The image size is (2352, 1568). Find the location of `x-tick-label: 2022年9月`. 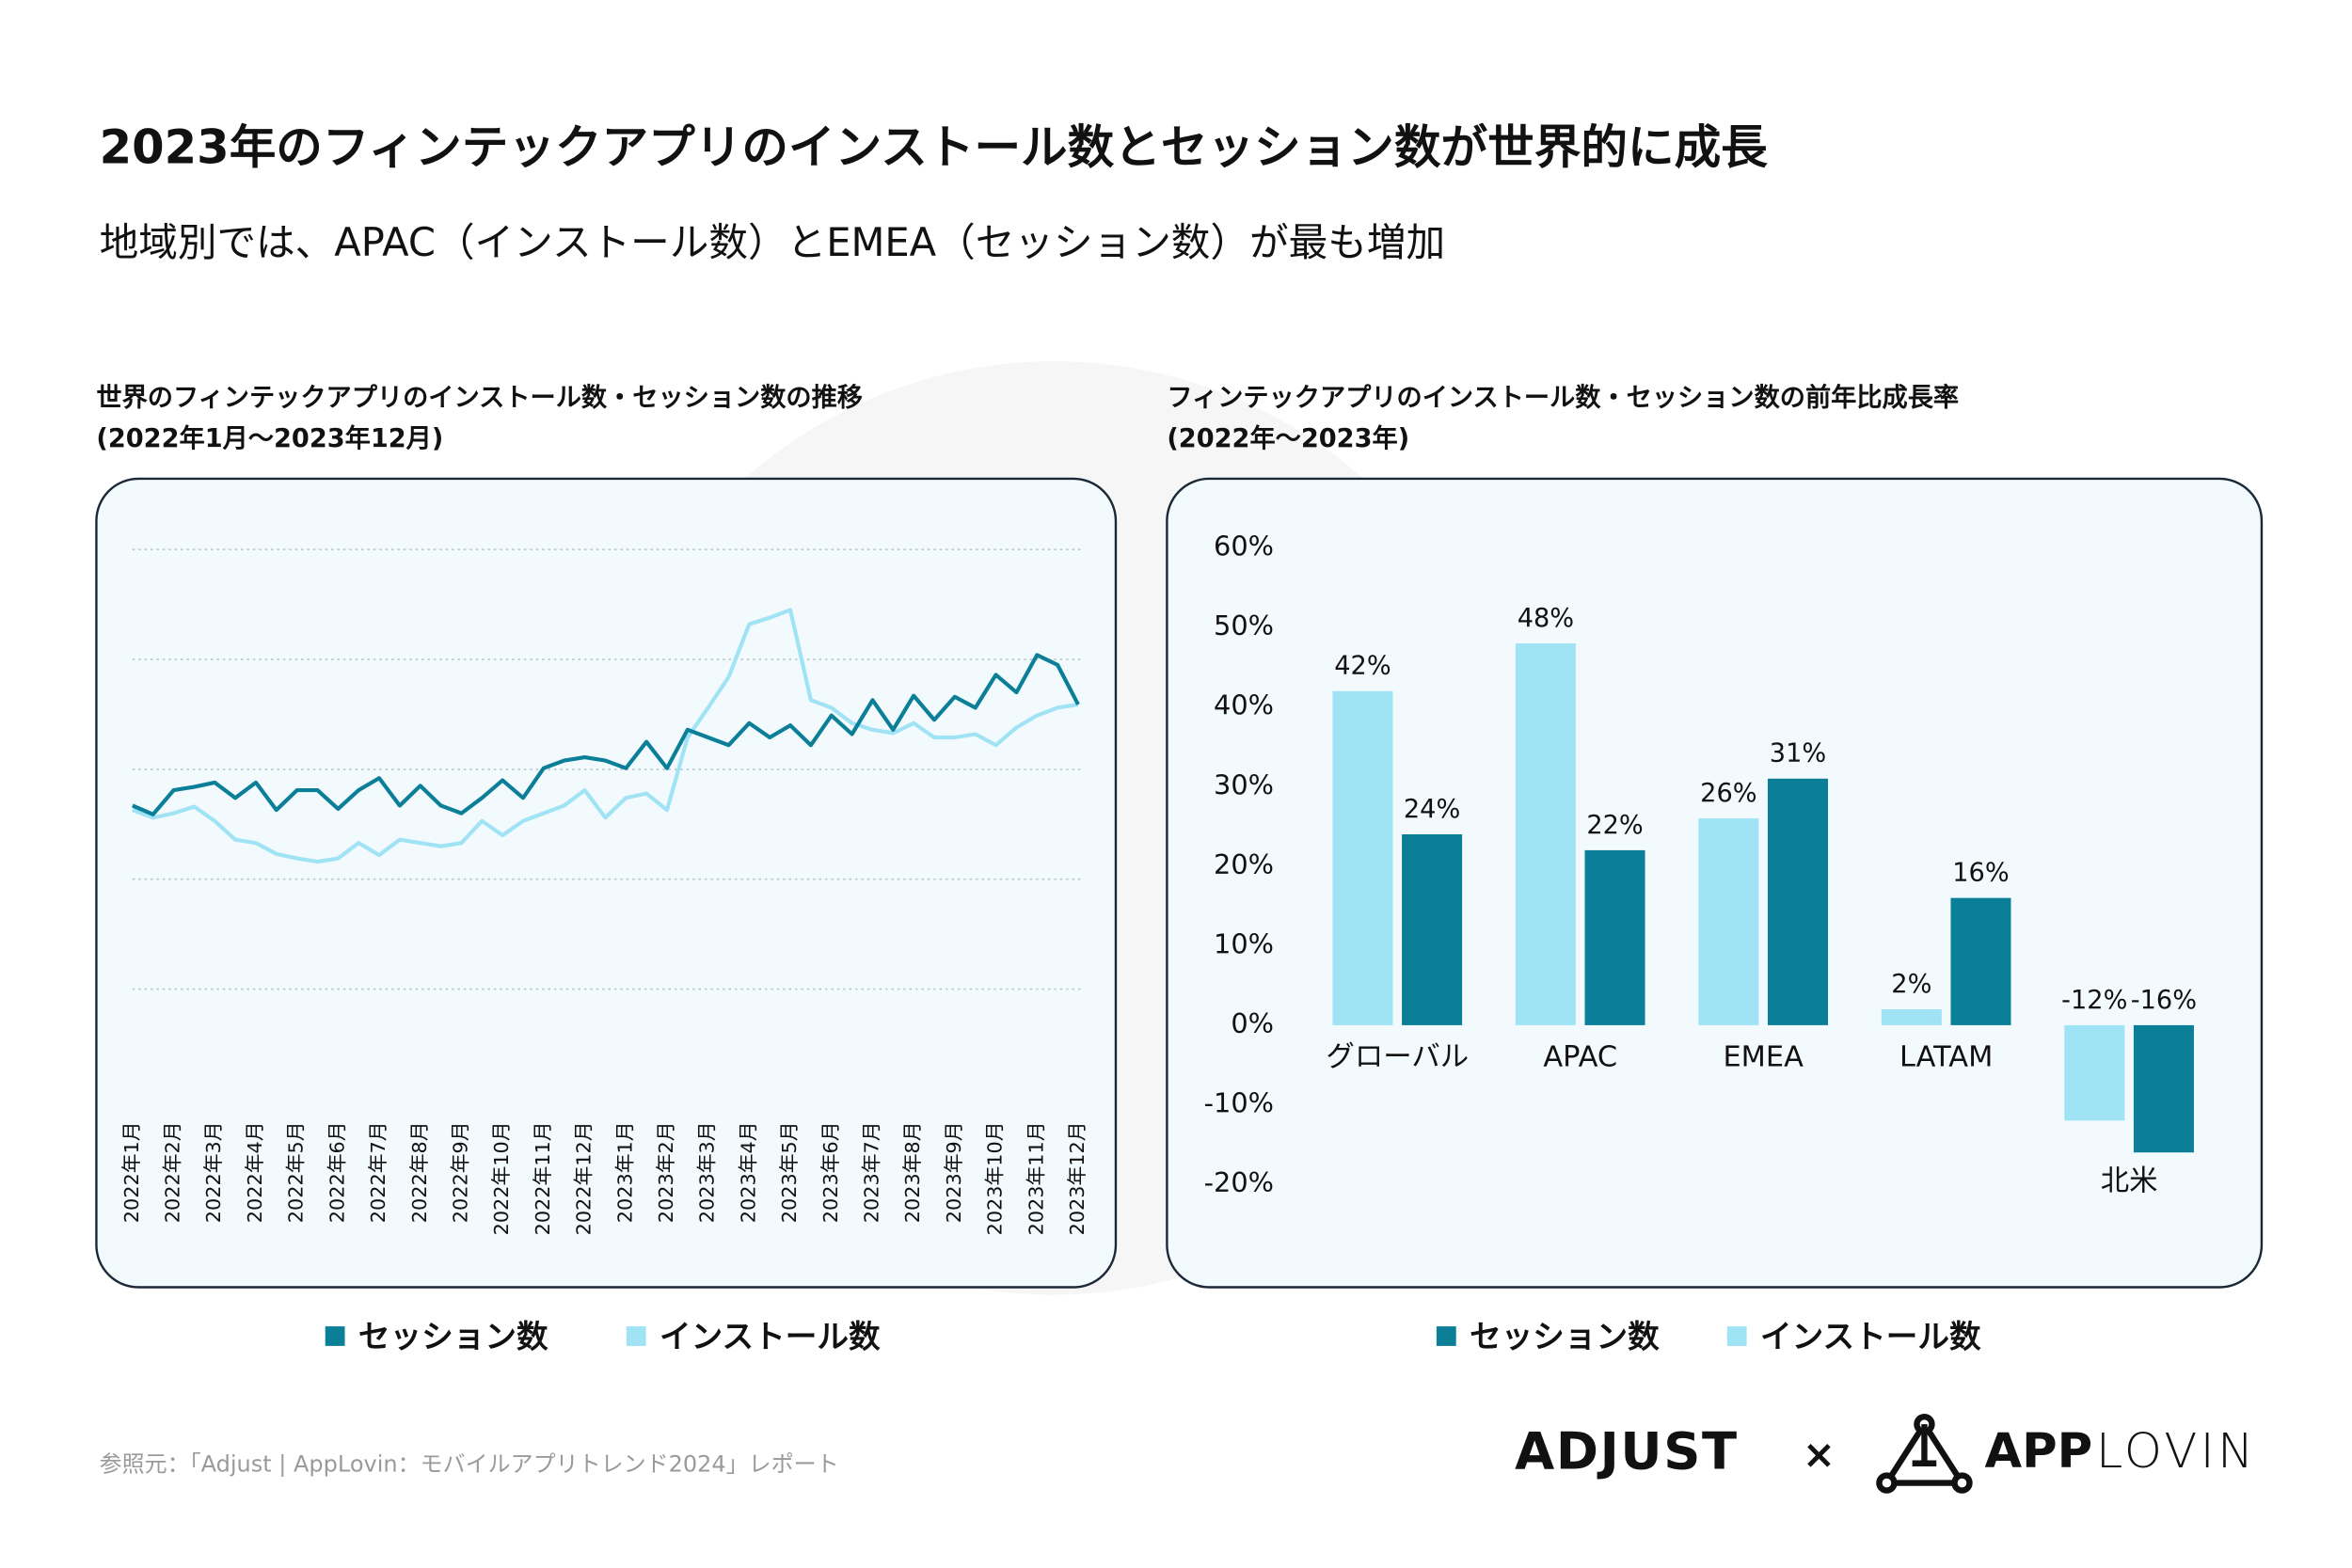

x-tick-label: 2022年9月 is located at coordinates (460, 1172).